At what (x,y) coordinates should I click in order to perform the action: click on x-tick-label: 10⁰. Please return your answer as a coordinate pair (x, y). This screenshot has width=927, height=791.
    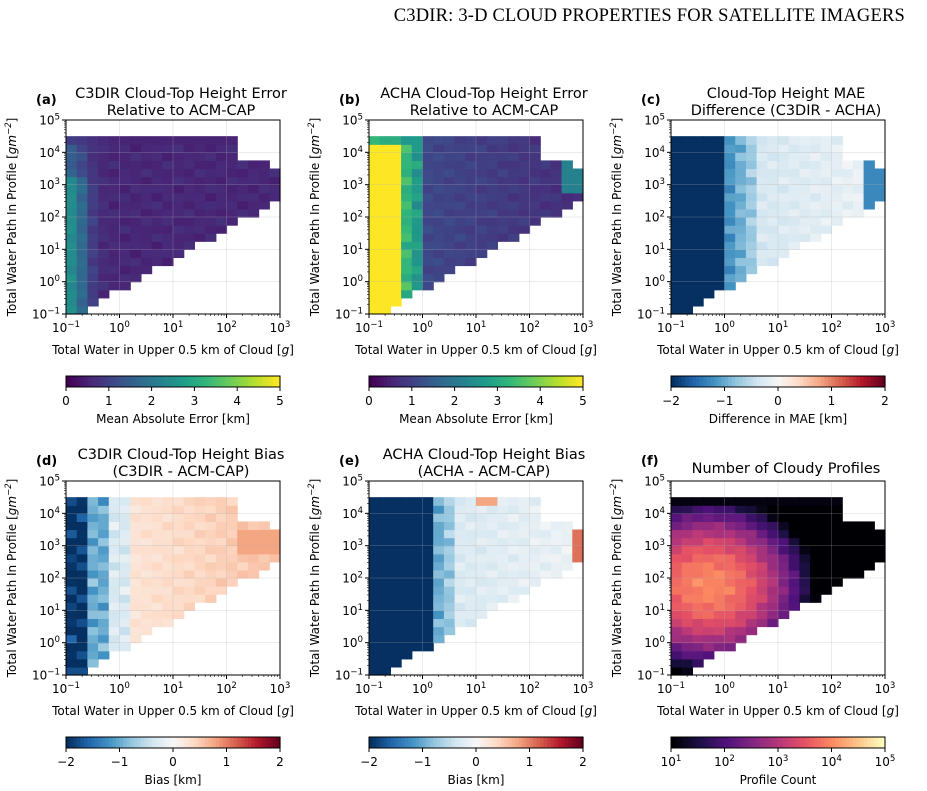
    Looking at the image, I should click on (119, 688).